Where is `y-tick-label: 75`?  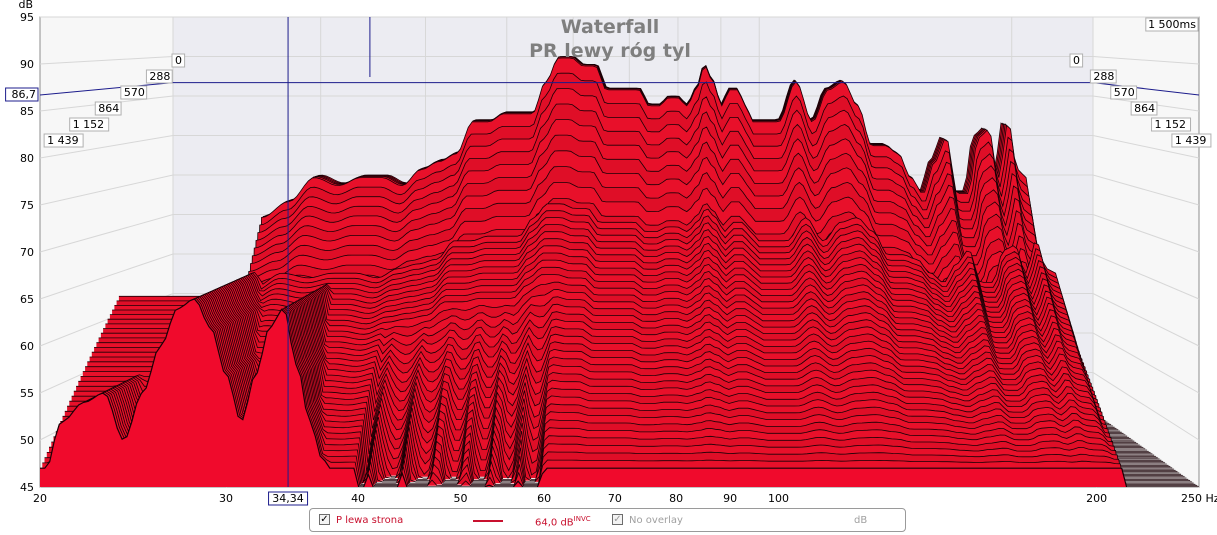 y-tick-label: 75 is located at coordinates (27, 205).